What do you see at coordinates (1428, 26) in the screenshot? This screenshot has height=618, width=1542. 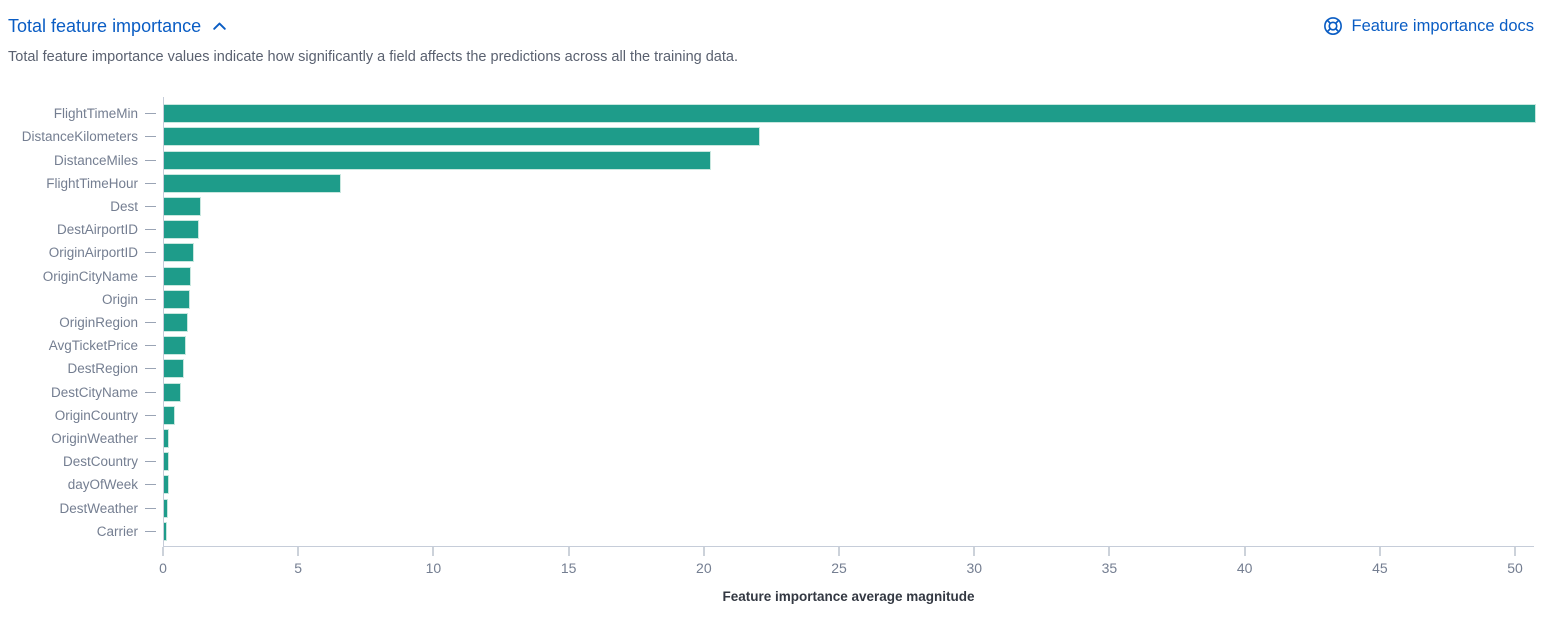 I see `feature-importance-docs-link: Feature importance docs` at bounding box center [1428, 26].